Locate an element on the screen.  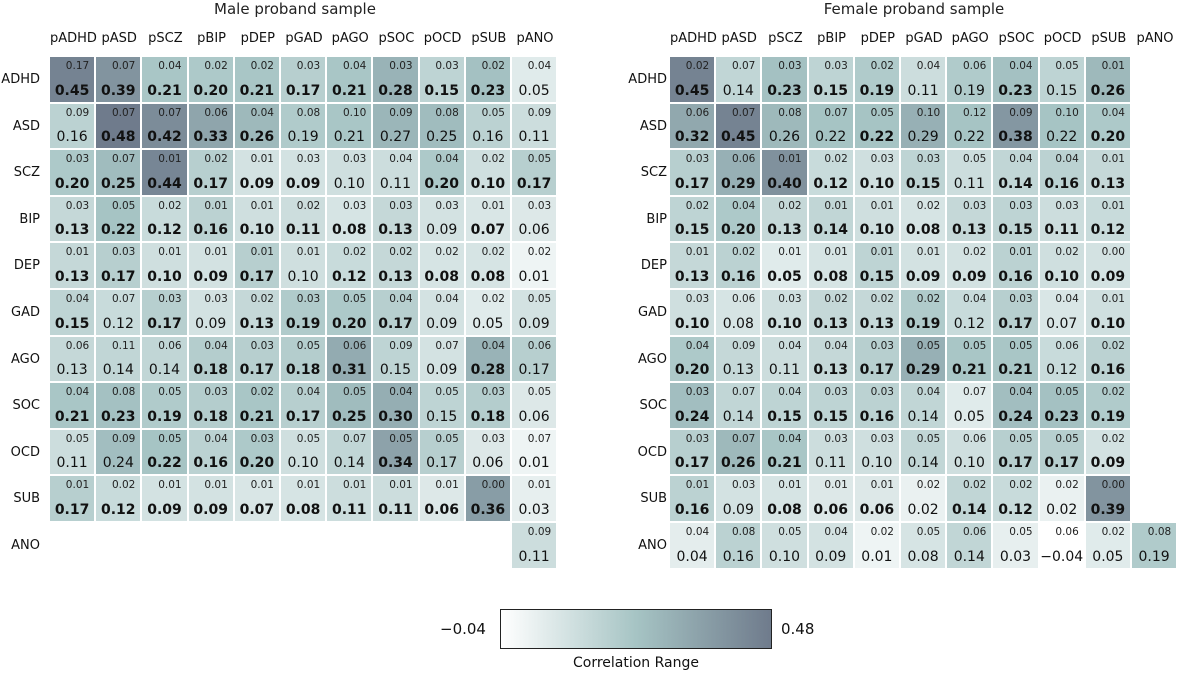
heatmap-cell-asd-pasd: 0.07 0.48 is located at coordinates (118, 126).